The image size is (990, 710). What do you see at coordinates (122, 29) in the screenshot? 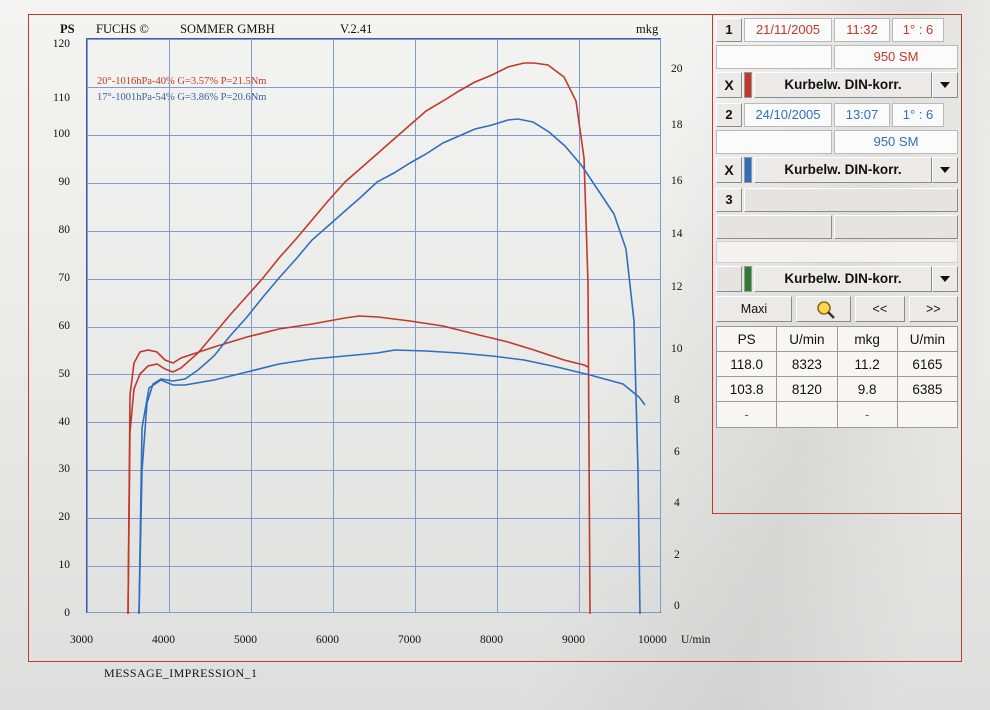
I see `brand-left: FUCHS ©` at bounding box center [122, 29].